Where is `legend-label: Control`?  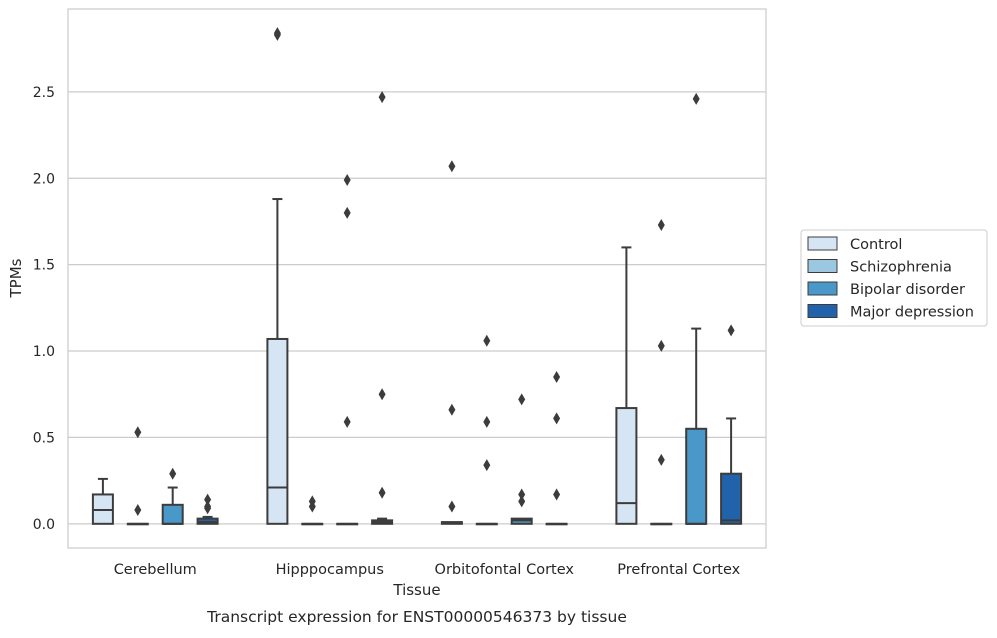 legend-label: Control is located at coordinates (876, 245).